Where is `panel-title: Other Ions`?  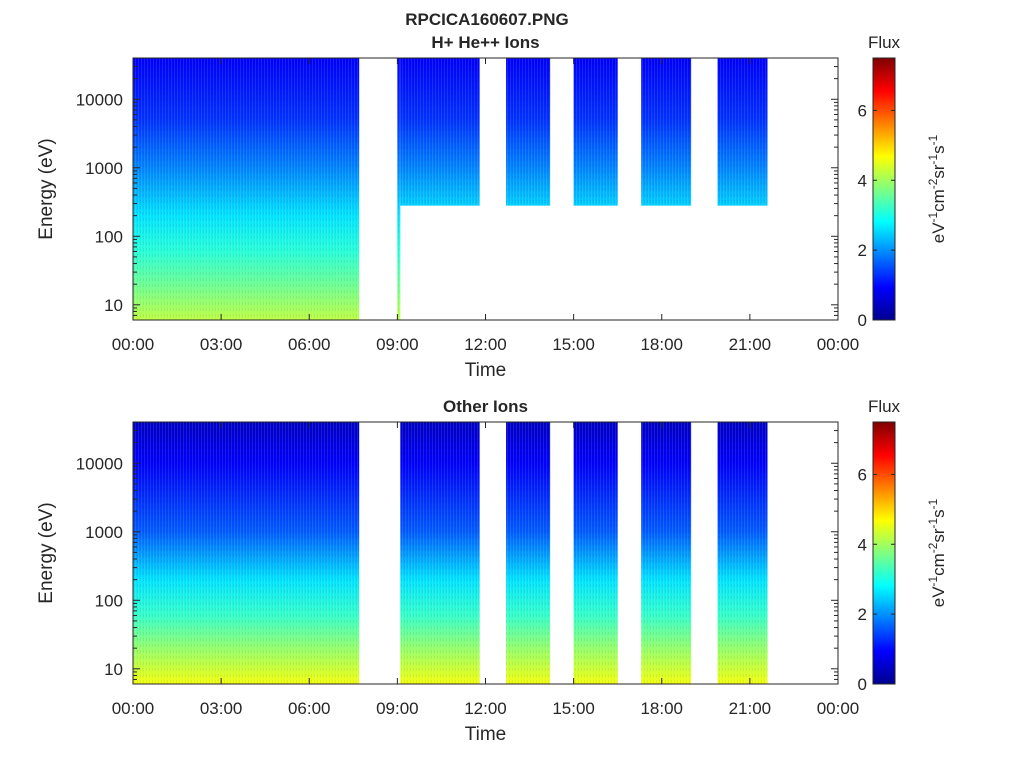
panel-title: Other Ions is located at coordinates (485, 406).